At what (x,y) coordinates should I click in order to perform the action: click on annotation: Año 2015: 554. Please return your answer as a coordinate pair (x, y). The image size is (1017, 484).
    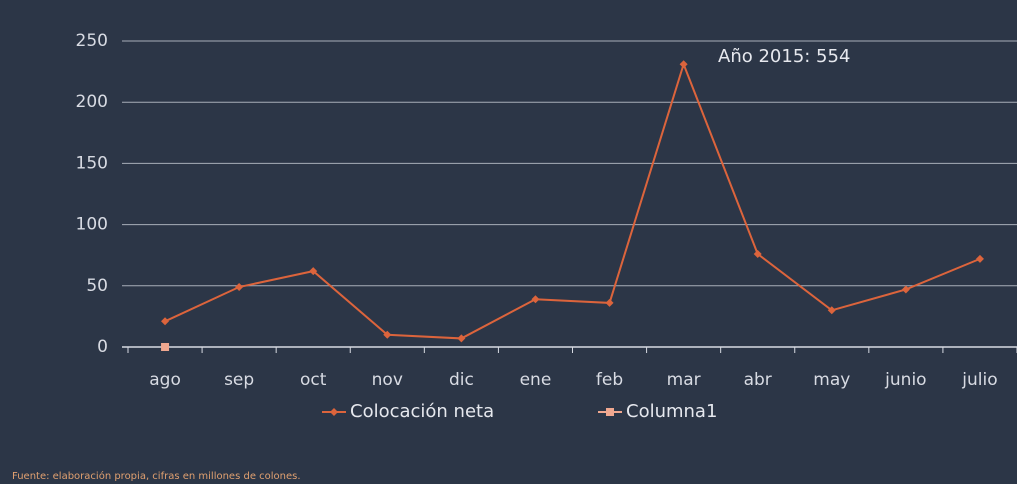
    Looking at the image, I should click on (784, 56).